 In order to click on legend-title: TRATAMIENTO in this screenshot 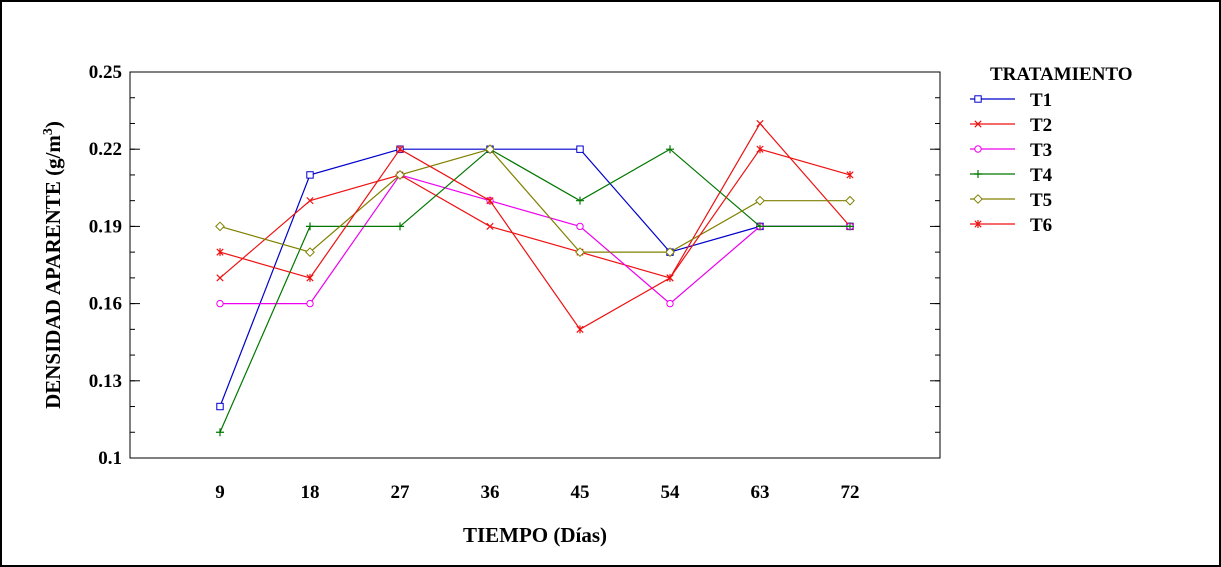, I will do `click(1061, 74)`.